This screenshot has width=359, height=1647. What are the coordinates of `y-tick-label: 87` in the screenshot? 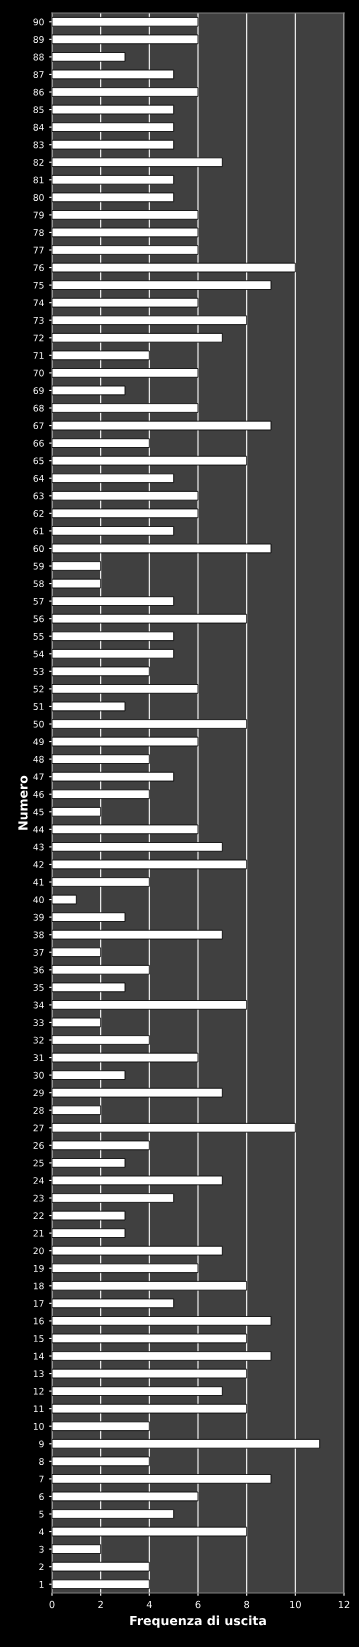 It's located at (38, 74).